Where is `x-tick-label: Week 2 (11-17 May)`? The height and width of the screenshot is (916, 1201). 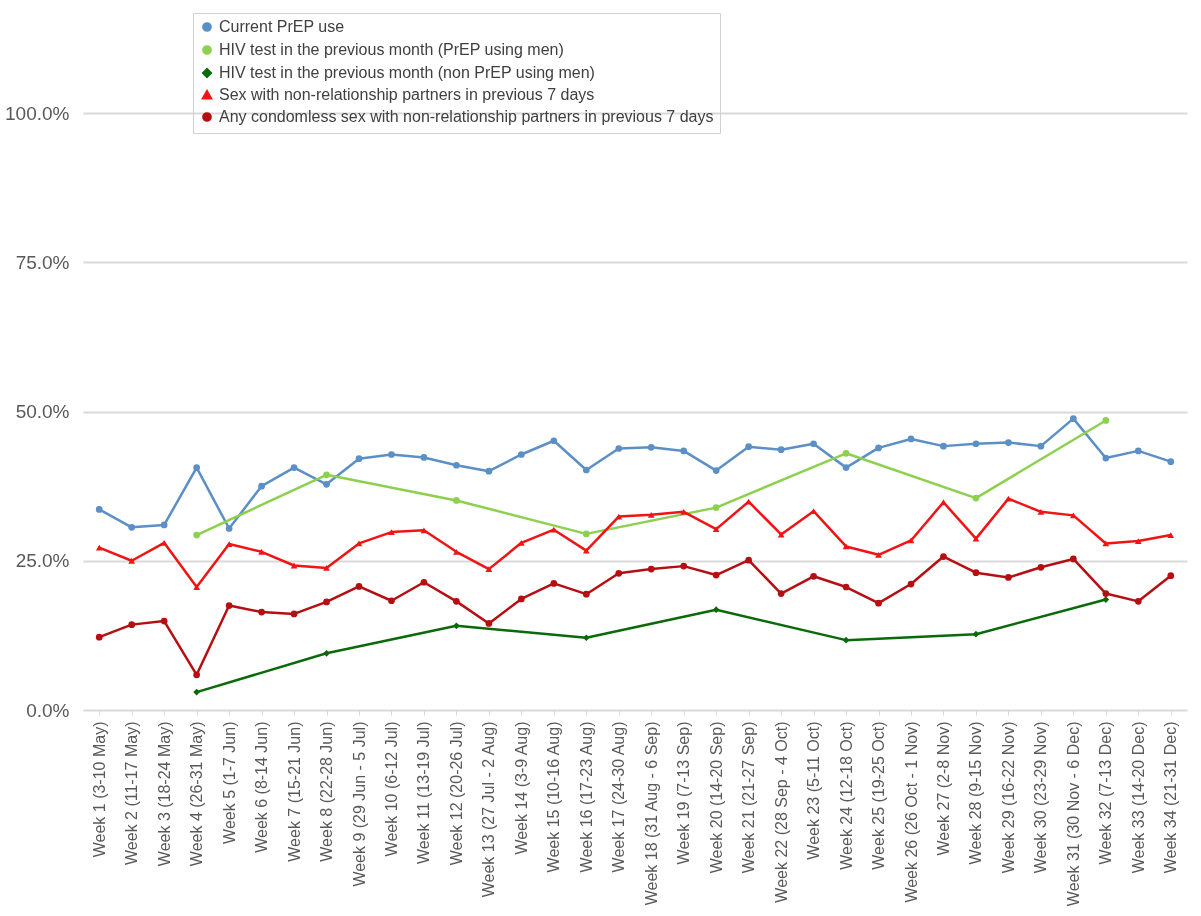 x-tick-label: Week 2 (11-17 May) is located at coordinates (132, 793).